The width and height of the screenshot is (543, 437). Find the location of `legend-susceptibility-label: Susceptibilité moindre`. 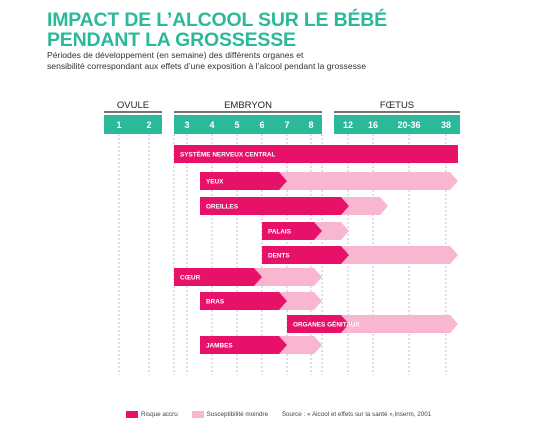

legend-susceptibility-label: Susceptibilité moindre is located at coordinates (237, 415).